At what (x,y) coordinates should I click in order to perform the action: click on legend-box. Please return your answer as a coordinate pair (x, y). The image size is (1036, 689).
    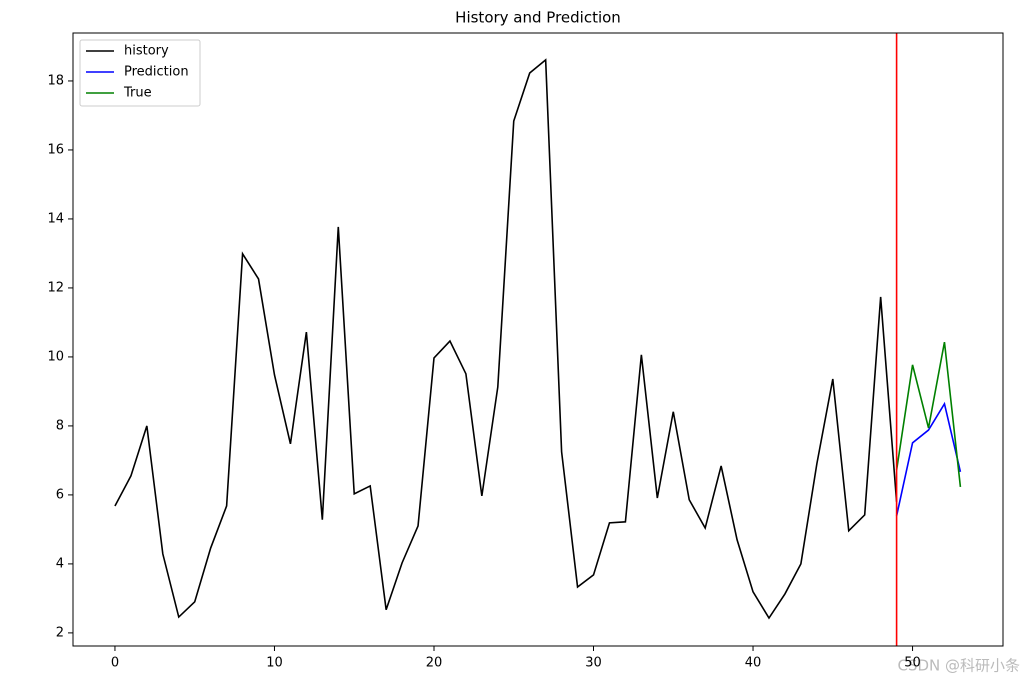
    Looking at the image, I should click on (140, 73).